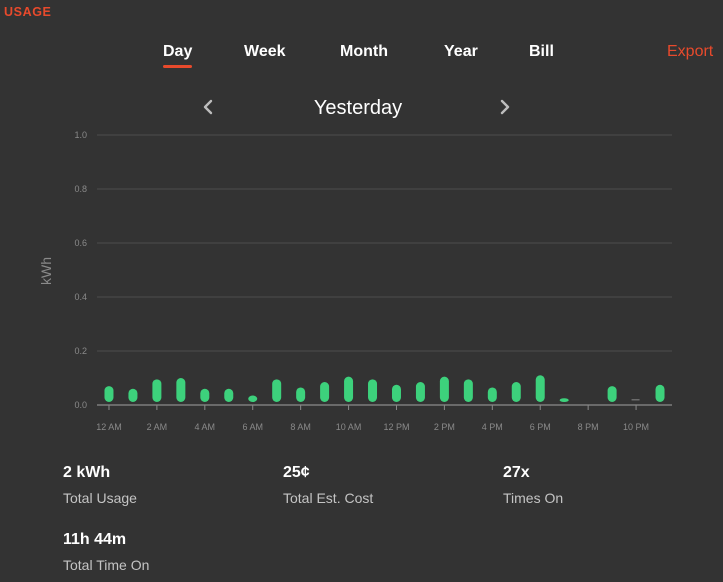  I want to click on tab-week: Week, so click(265, 51).